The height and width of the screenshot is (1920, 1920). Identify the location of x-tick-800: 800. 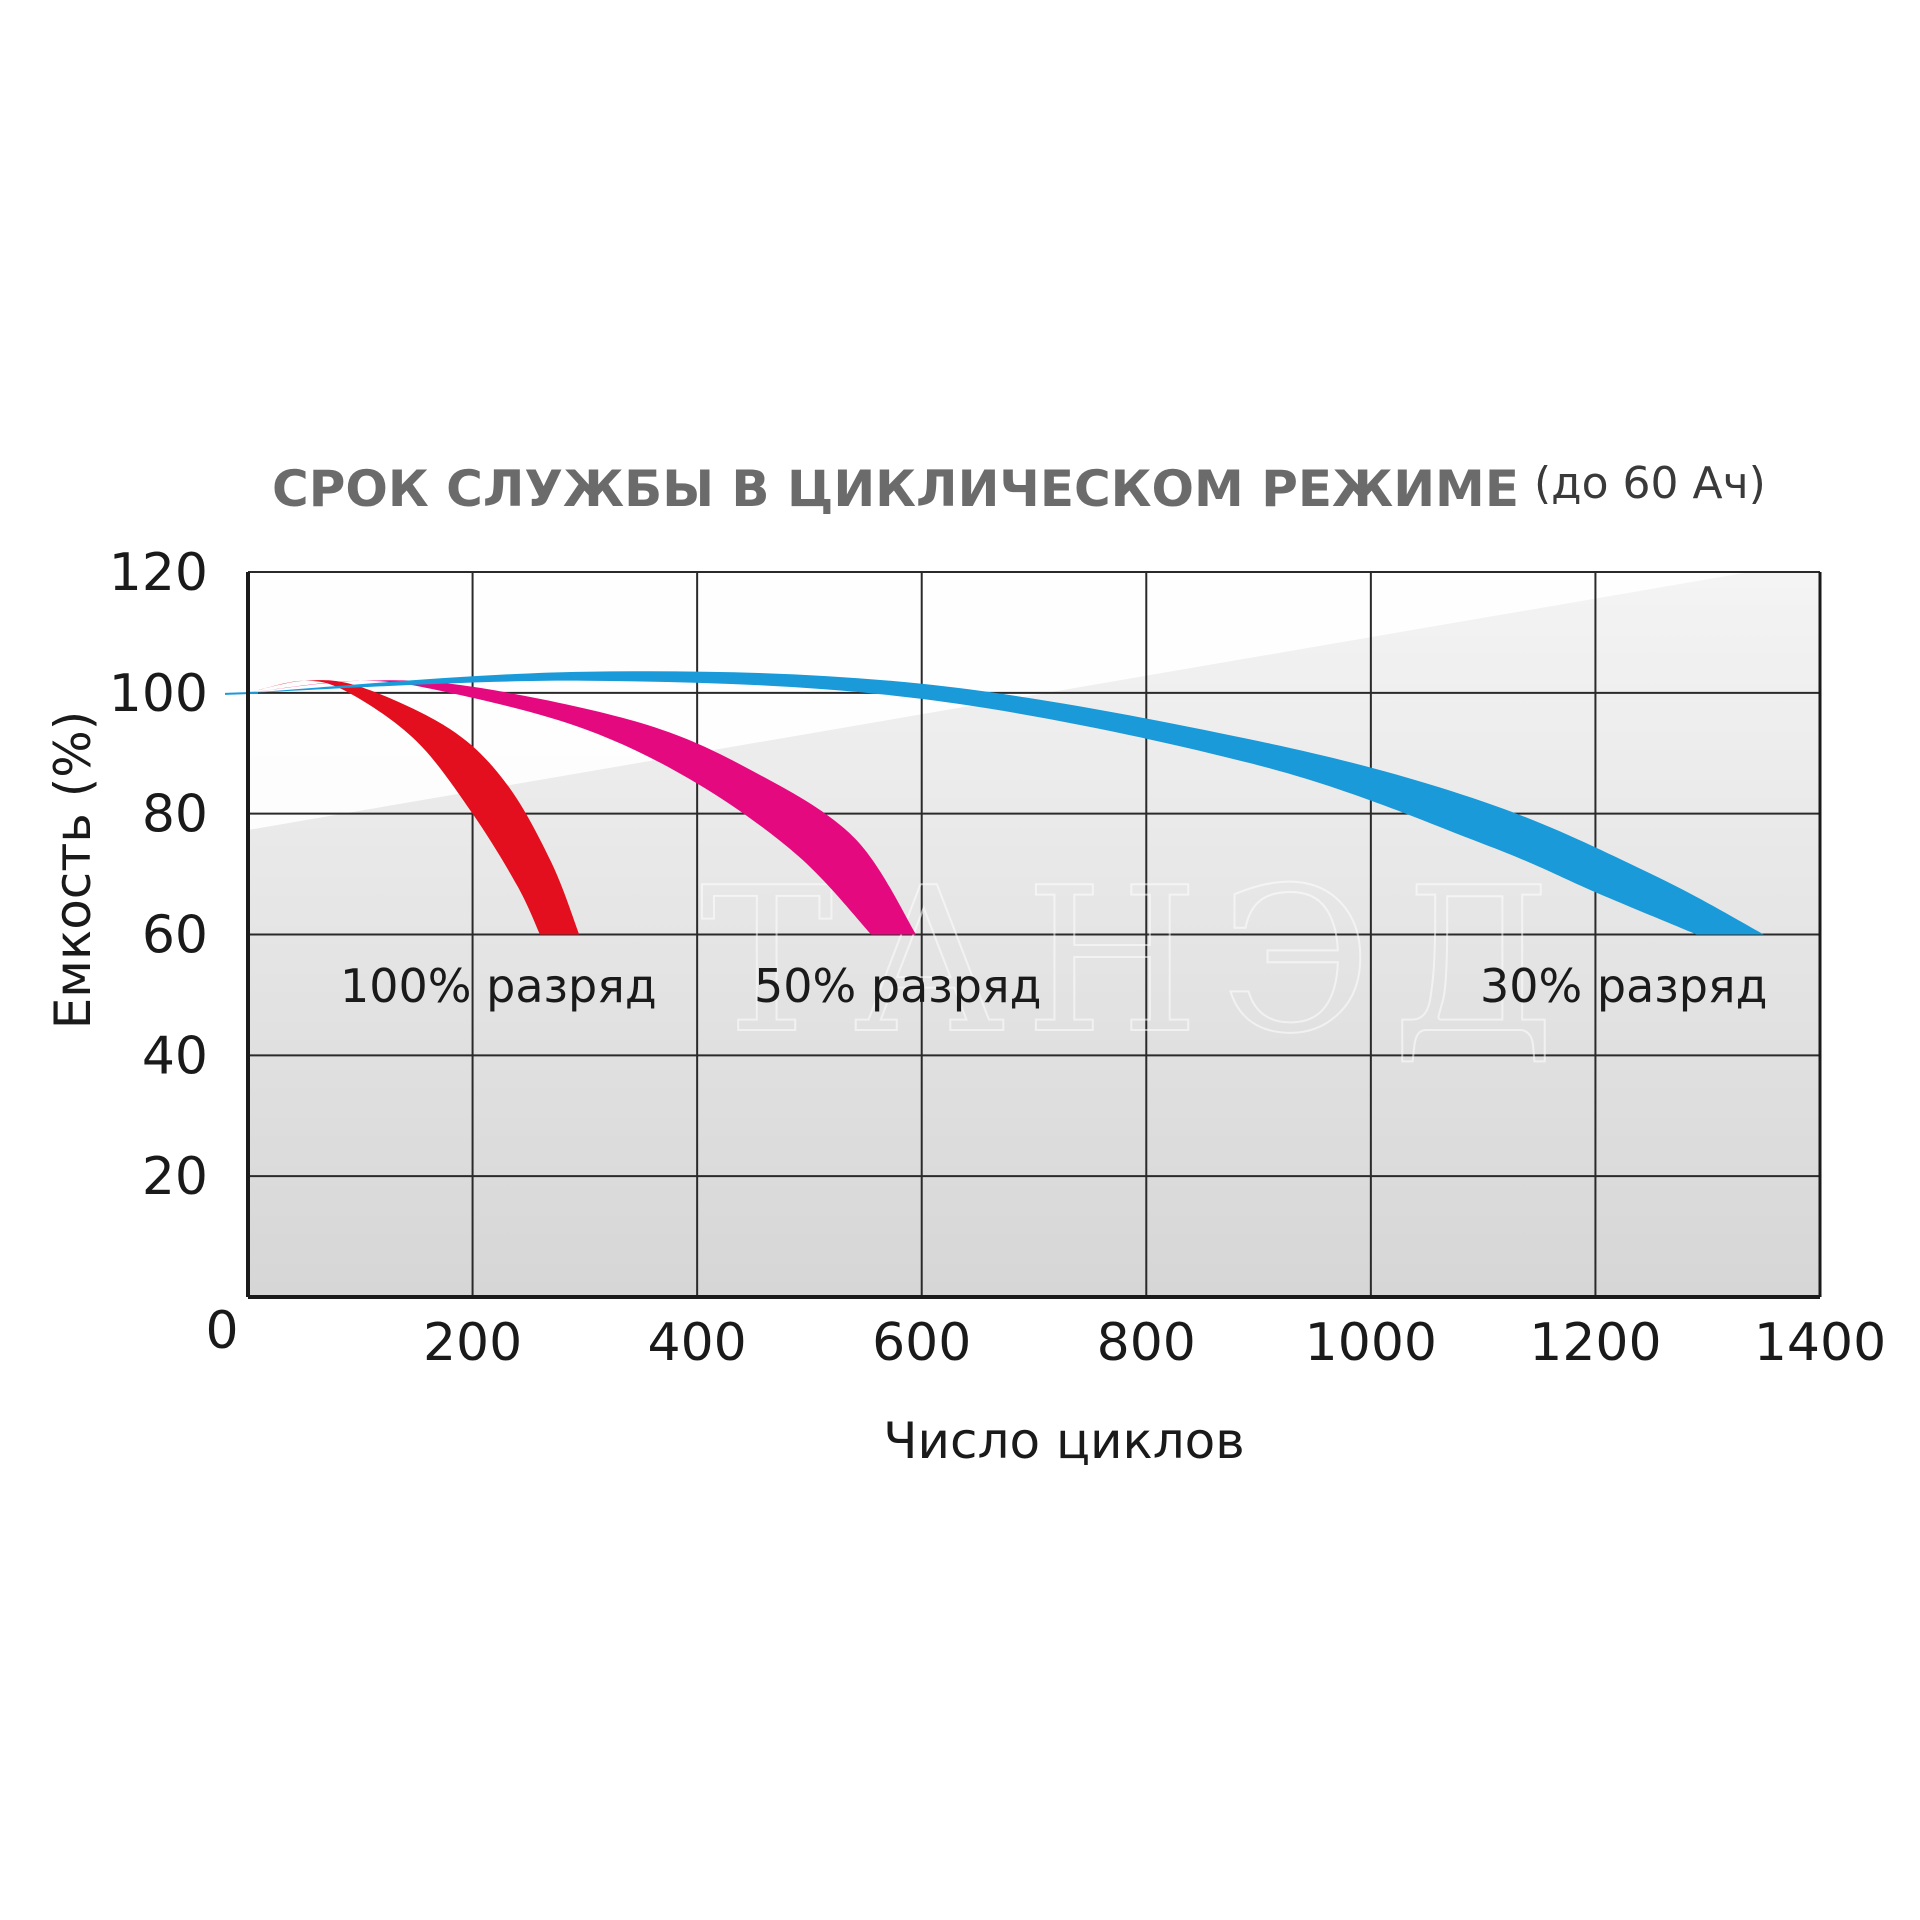
(1146, 1343).